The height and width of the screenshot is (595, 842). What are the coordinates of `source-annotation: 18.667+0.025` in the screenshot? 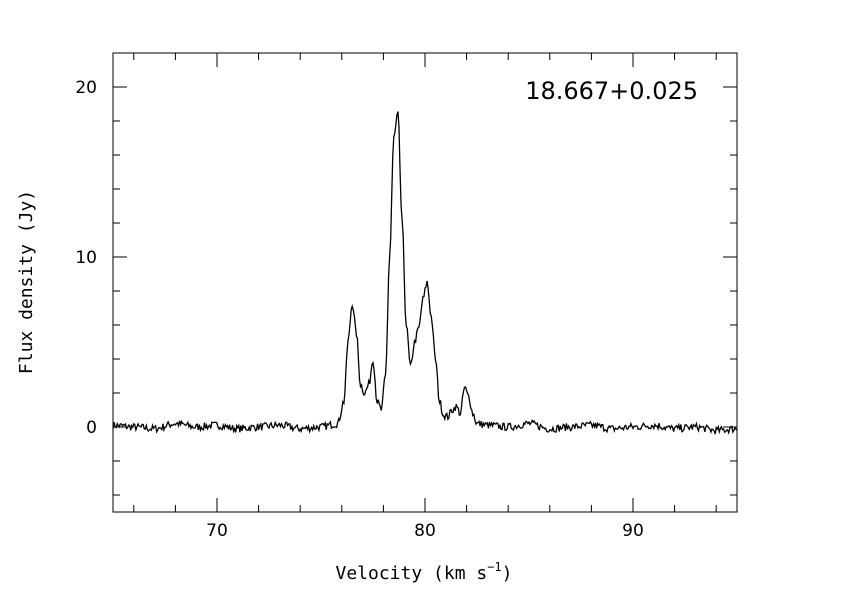 It's located at (611, 91).